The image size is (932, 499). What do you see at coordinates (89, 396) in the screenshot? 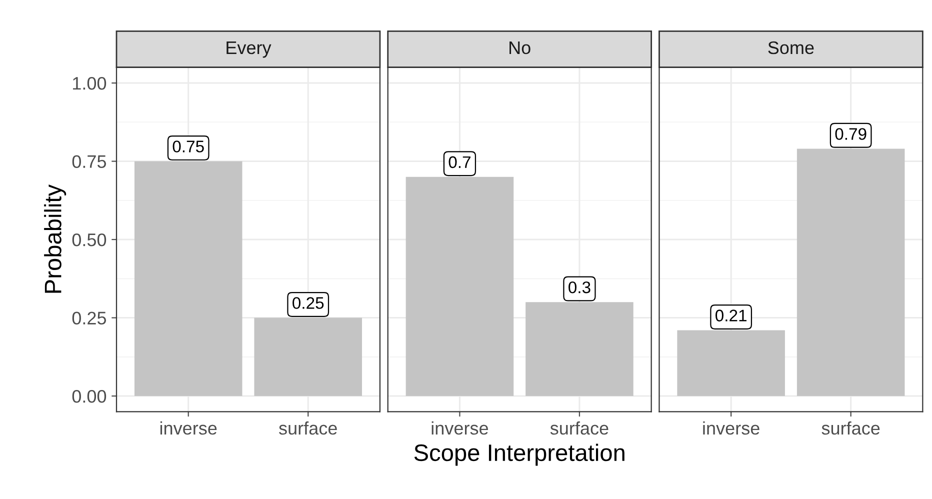
I see `y-tick-label: 0.00` at bounding box center [89, 396].